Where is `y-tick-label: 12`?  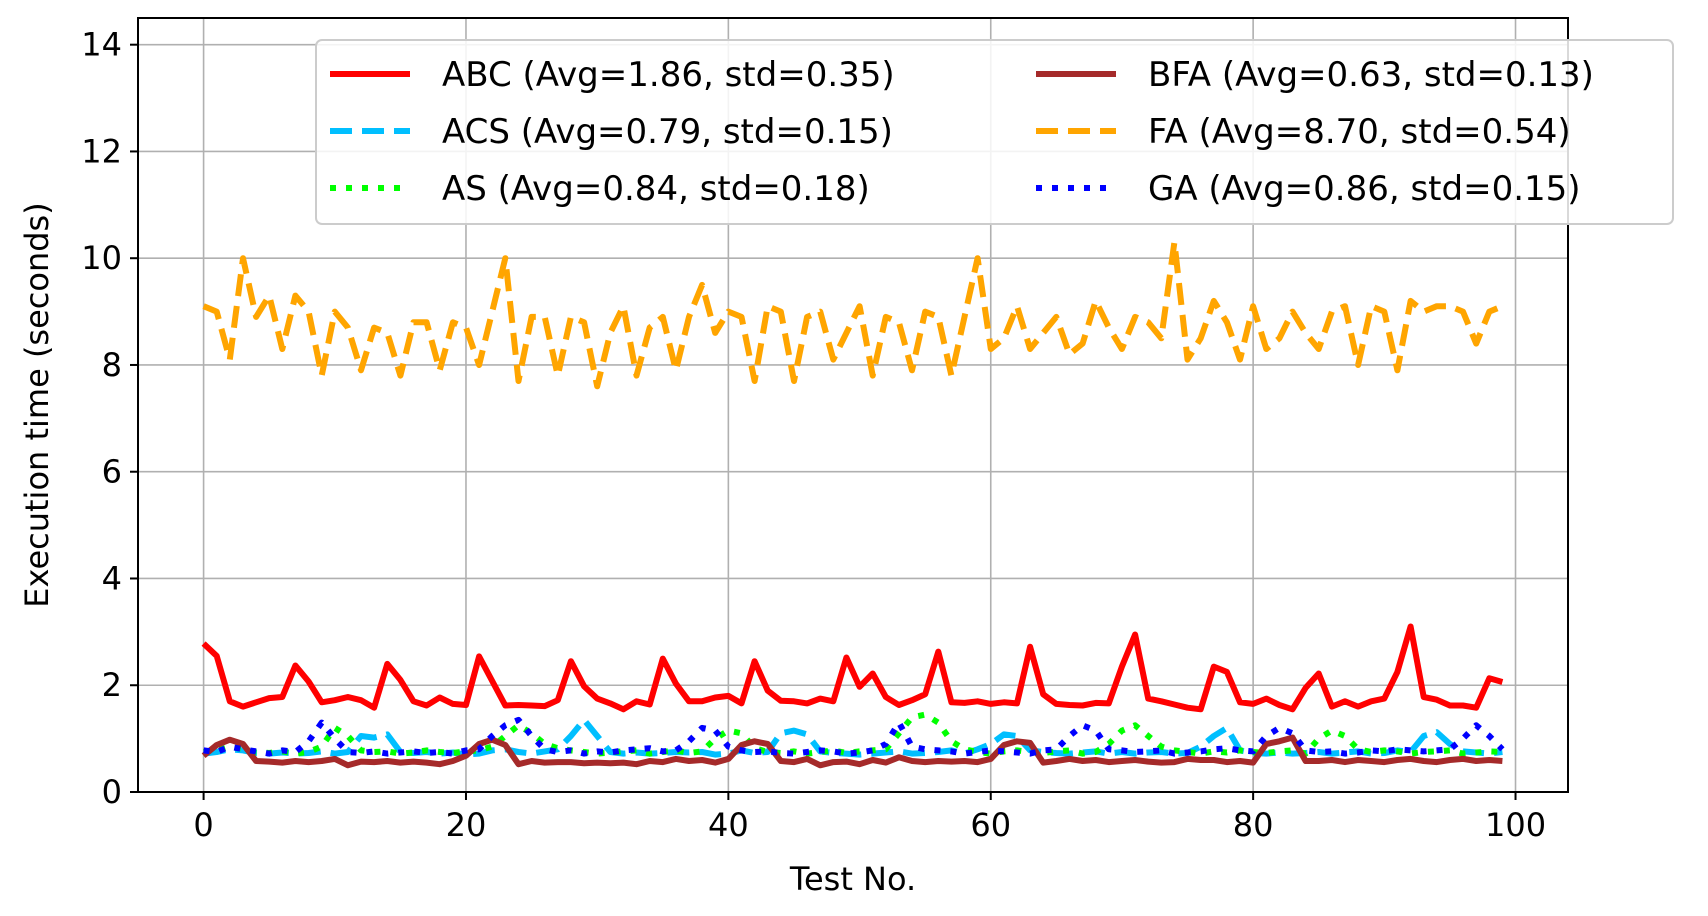
y-tick-label: 12 is located at coordinates (101, 151).